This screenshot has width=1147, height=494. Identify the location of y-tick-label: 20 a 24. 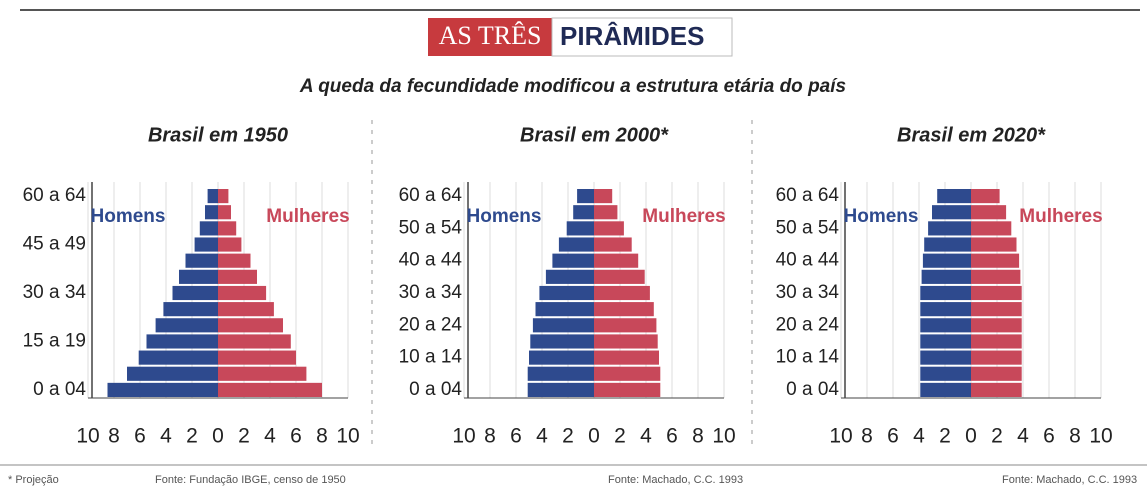
(431, 324).